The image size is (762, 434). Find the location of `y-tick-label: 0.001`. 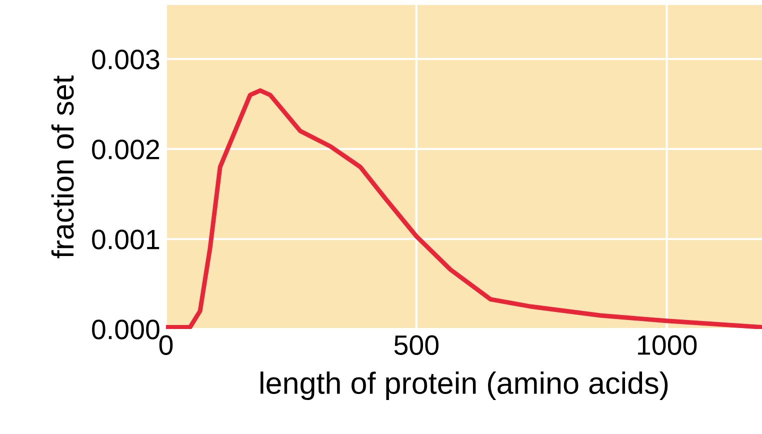

y-tick-label: 0.001 is located at coordinates (126, 240).